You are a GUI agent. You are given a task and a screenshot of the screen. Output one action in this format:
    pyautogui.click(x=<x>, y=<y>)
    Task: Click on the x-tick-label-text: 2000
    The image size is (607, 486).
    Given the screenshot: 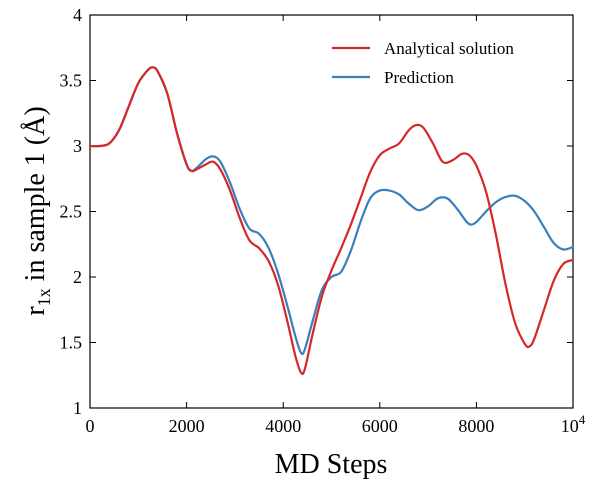 What is the action you would take?
    pyautogui.click(x=187, y=426)
    